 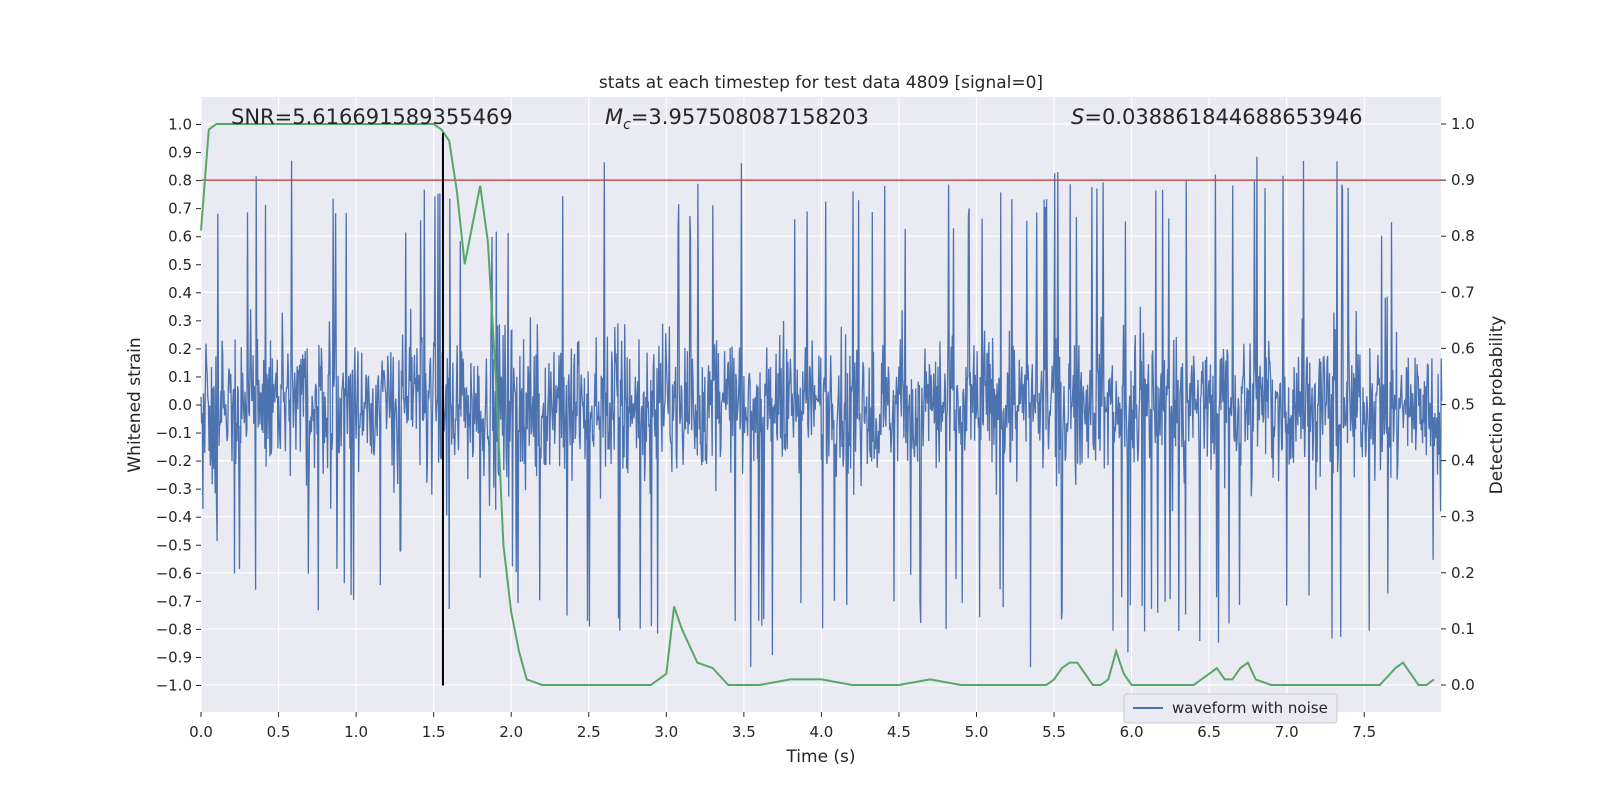 What do you see at coordinates (180, 349) in the screenshot?
I see `left-y-tick-label: 0.2` at bounding box center [180, 349].